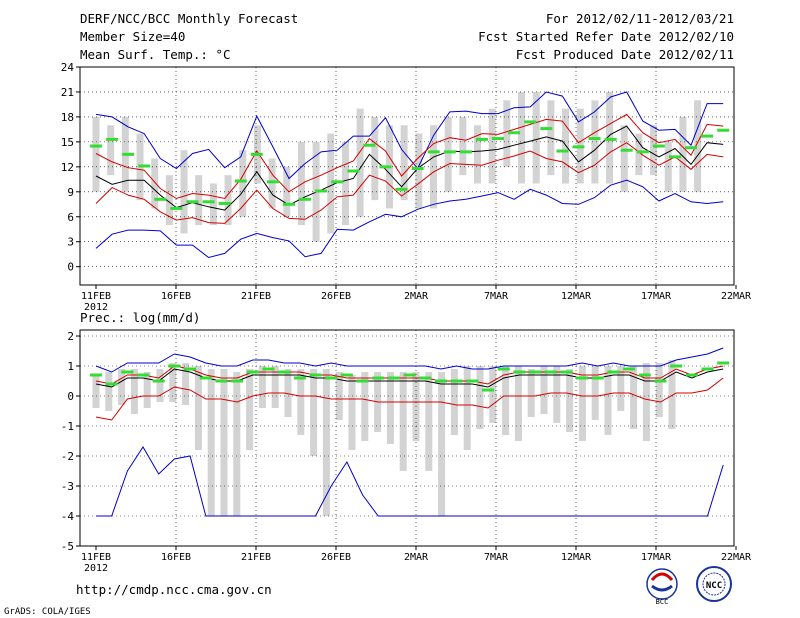 The image size is (800, 618). Describe the element at coordinates (68, 67) in the screenshot. I see `y-tick-label: 24` at that location.